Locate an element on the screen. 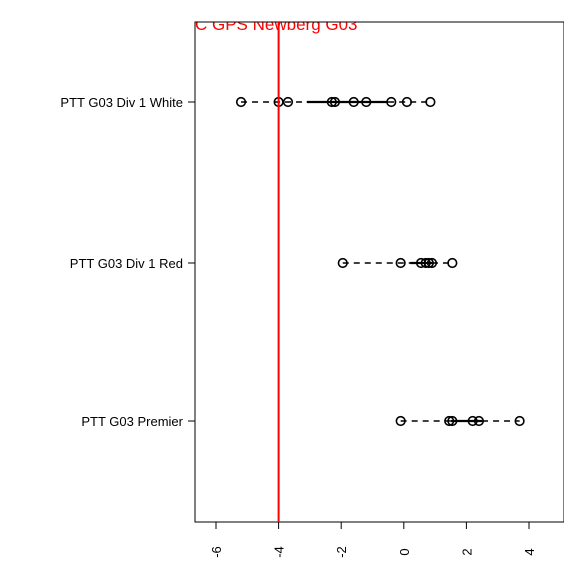 The width and height of the screenshot is (564, 567). x-axis: -6 -4 -2 0 2 4 is located at coordinates (373, 540).